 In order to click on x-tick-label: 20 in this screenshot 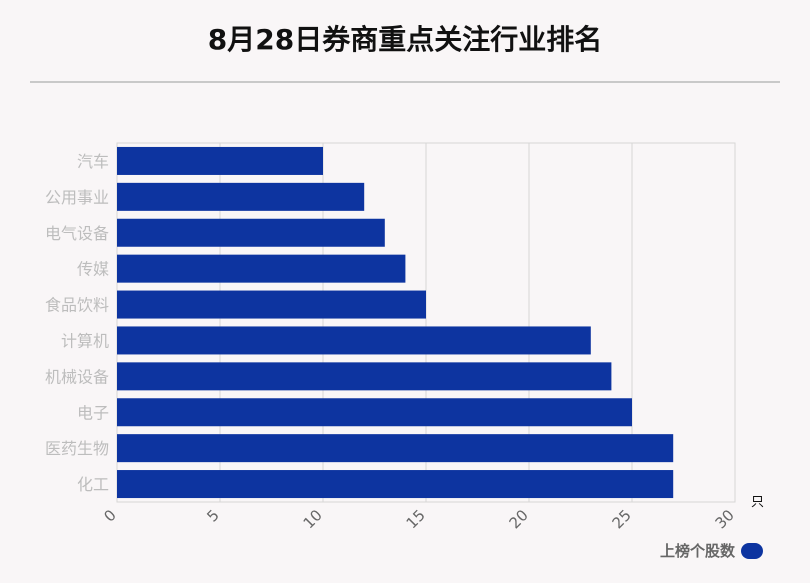, I will do `click(519, 519)`.